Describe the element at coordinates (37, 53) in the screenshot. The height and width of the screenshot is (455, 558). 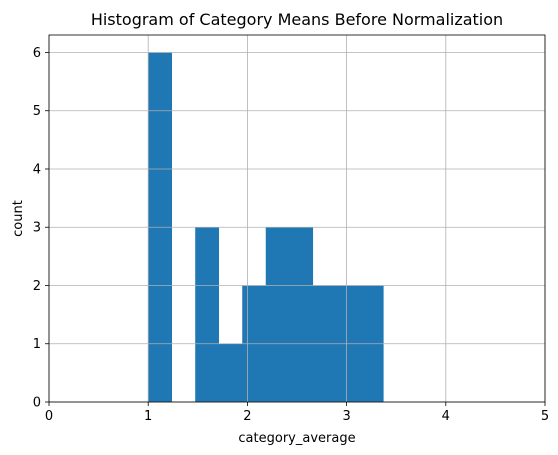
I see `y-tick-label-6: 6` at that location.